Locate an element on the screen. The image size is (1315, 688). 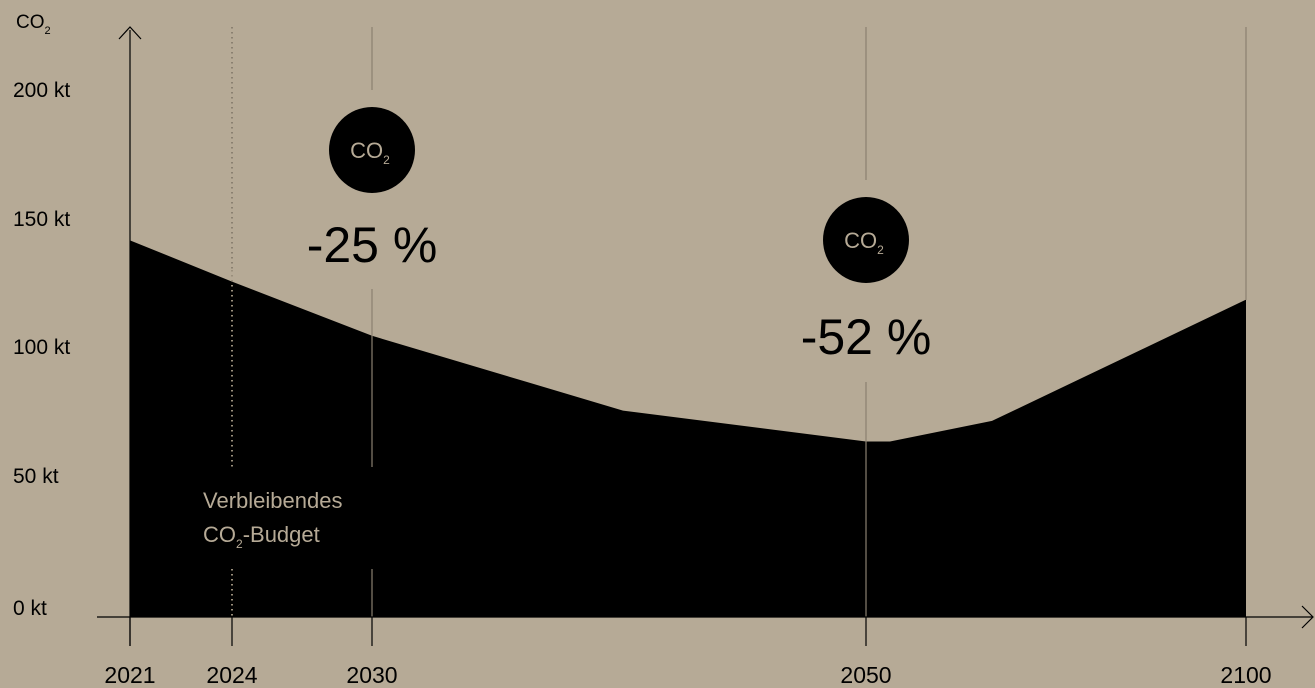
x-axis-arrow is located at coordinates (1307, 617).